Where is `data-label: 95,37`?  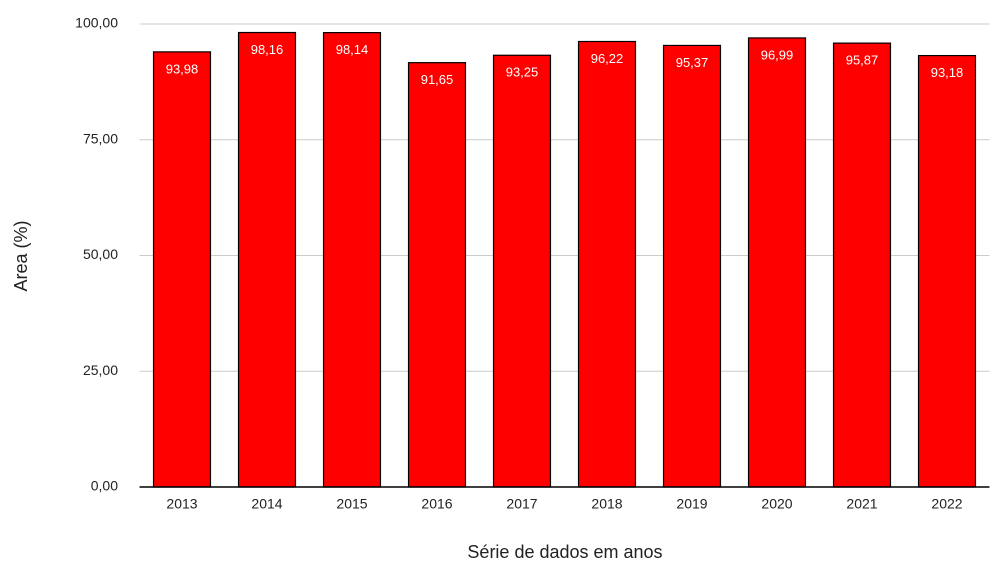 data-label: 95,37 is located at coordinates (692, 62).